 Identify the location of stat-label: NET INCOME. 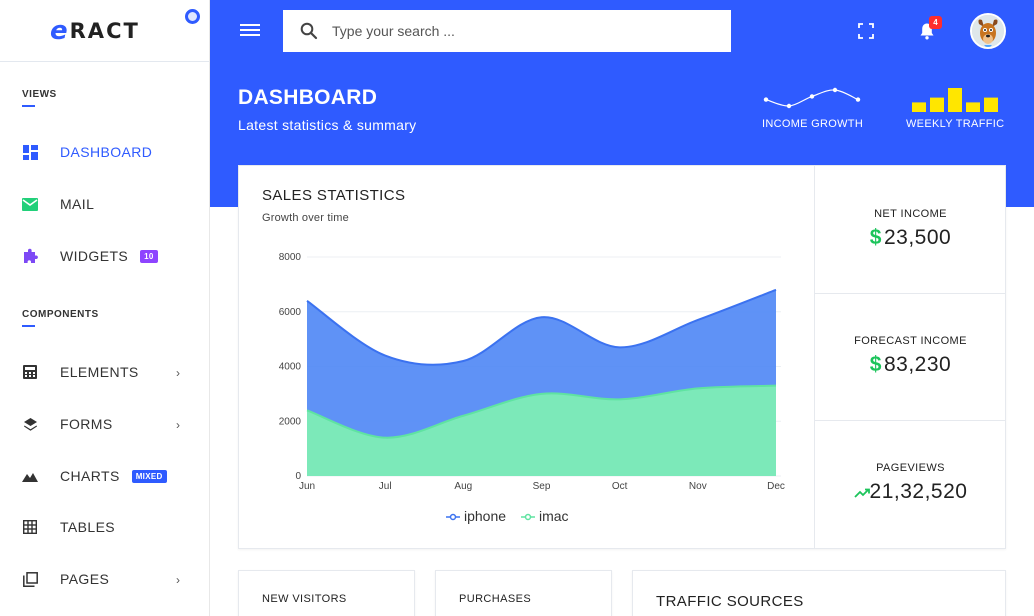
(910, 214).